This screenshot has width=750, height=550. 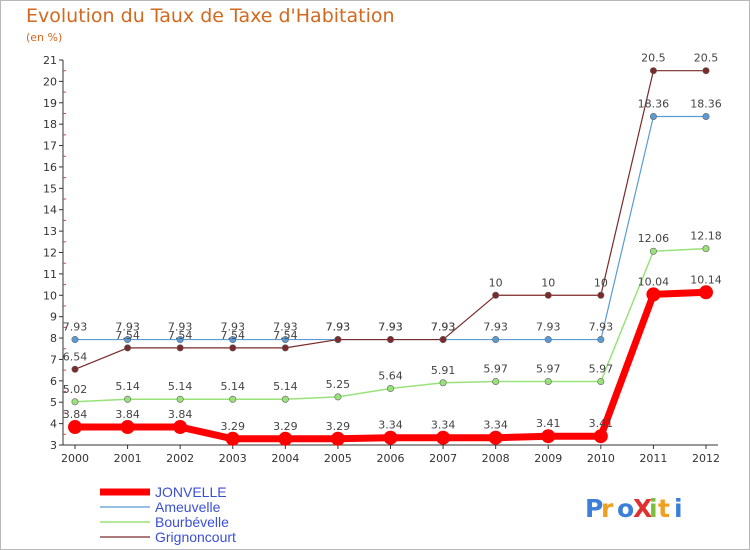 What do you see at coordinates (53, 338) in the screenshot?
I see `y-tick-label: 8` at bounding box center [53, 338].